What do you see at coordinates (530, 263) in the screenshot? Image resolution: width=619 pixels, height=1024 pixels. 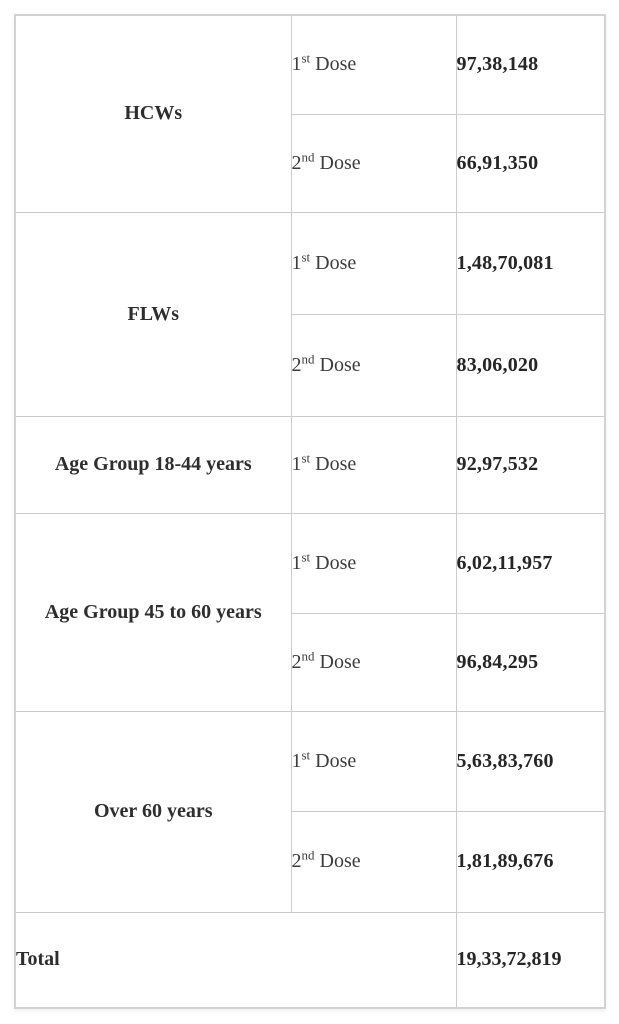 I see `dose-value-cell: 1,48,70,081` at bounding box center [530, 263].